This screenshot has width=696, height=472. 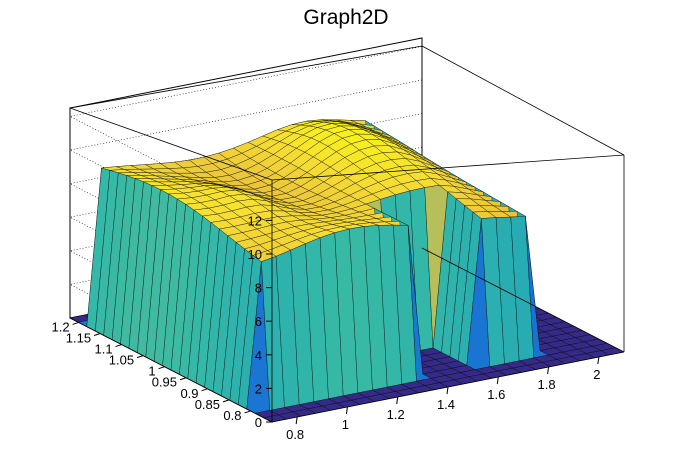 I want to click on y-axis: 0.80.850.90.951 1.051.11.151.2, so click(x=151, y=371).